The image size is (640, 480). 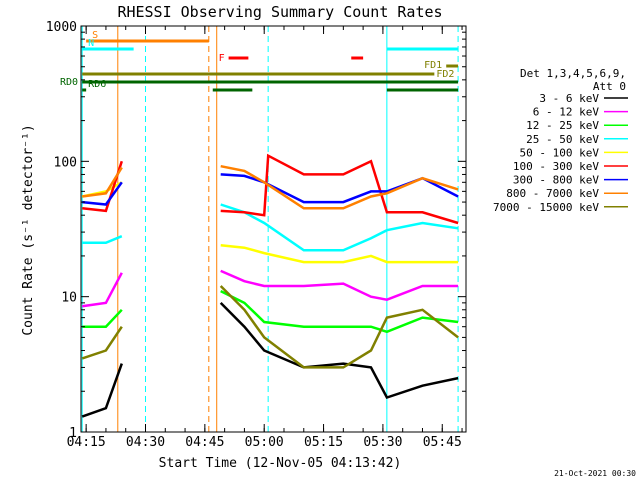 I want to click on y-tick-label: 1000, so click(x=61, y=27).